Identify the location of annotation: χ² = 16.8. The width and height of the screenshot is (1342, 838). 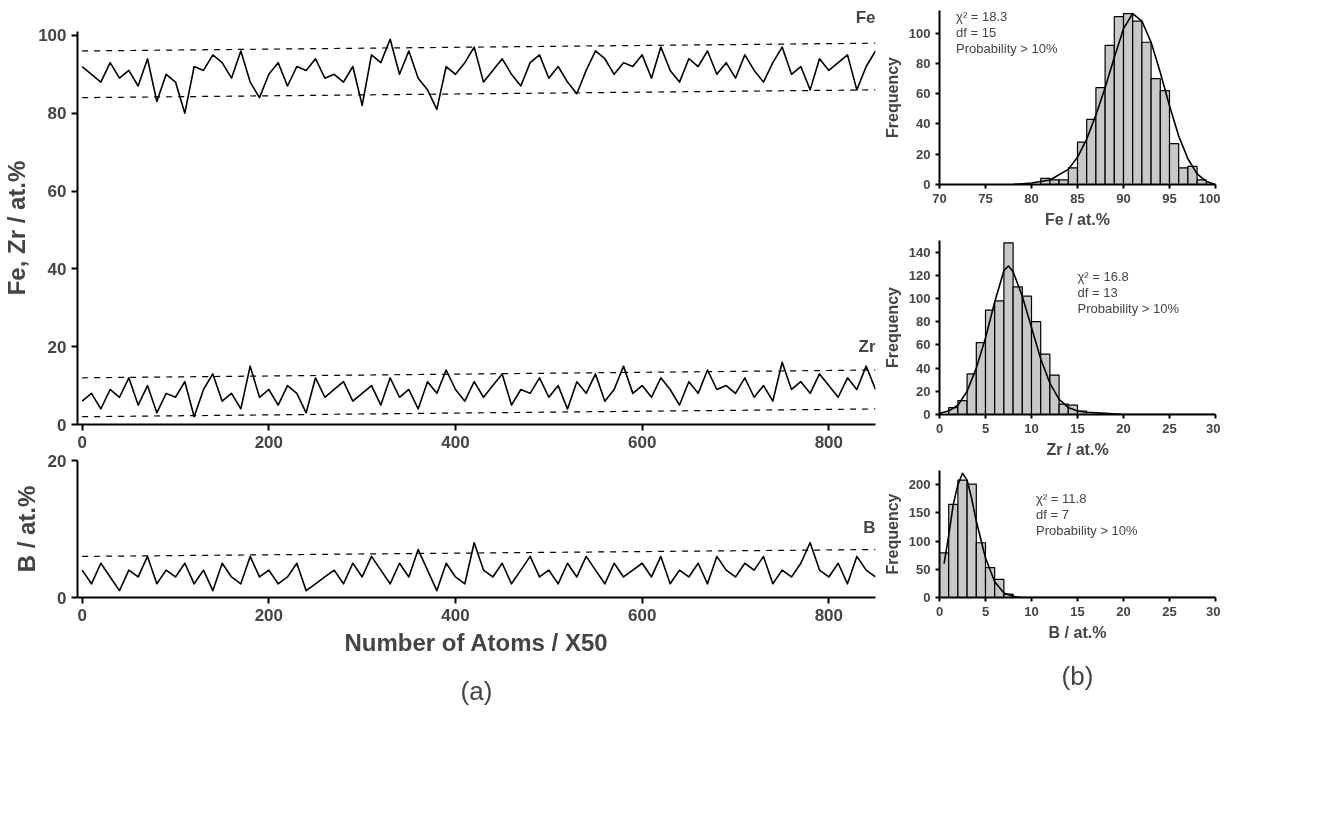
(1103, 276).